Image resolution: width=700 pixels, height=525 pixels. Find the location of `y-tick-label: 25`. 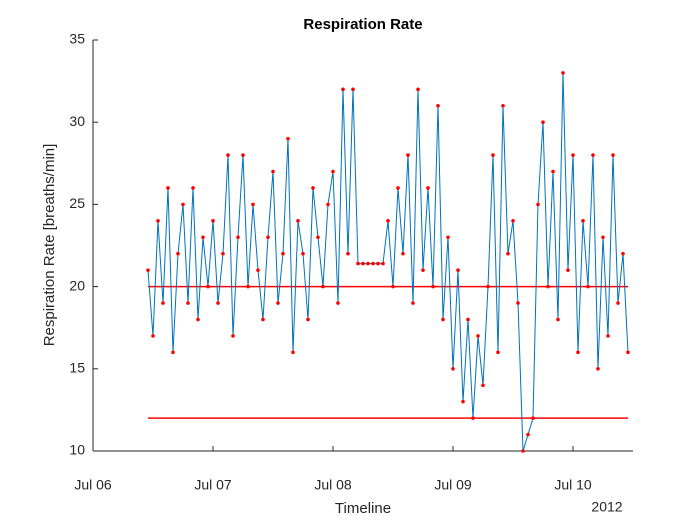

y-tick-label: 25 is located at coordinates (77, 203).